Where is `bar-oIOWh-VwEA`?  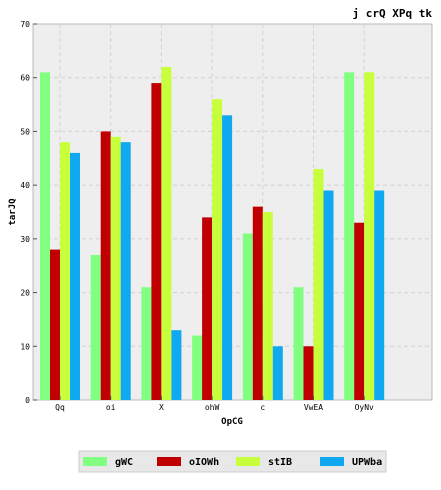 bar-oIOWh-VwEA is located at coordinates (308, 373).